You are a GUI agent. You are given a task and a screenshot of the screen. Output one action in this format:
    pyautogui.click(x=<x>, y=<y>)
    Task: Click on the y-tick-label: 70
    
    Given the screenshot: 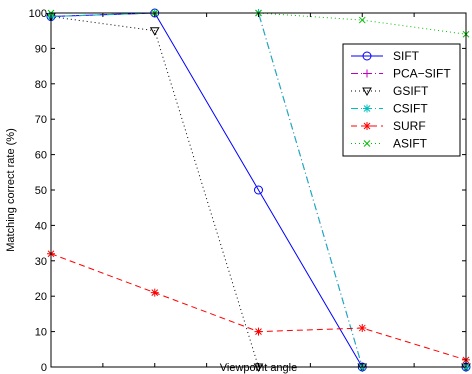 What is the action you would take?
    pyautogui.click(x=41, y=120)
    